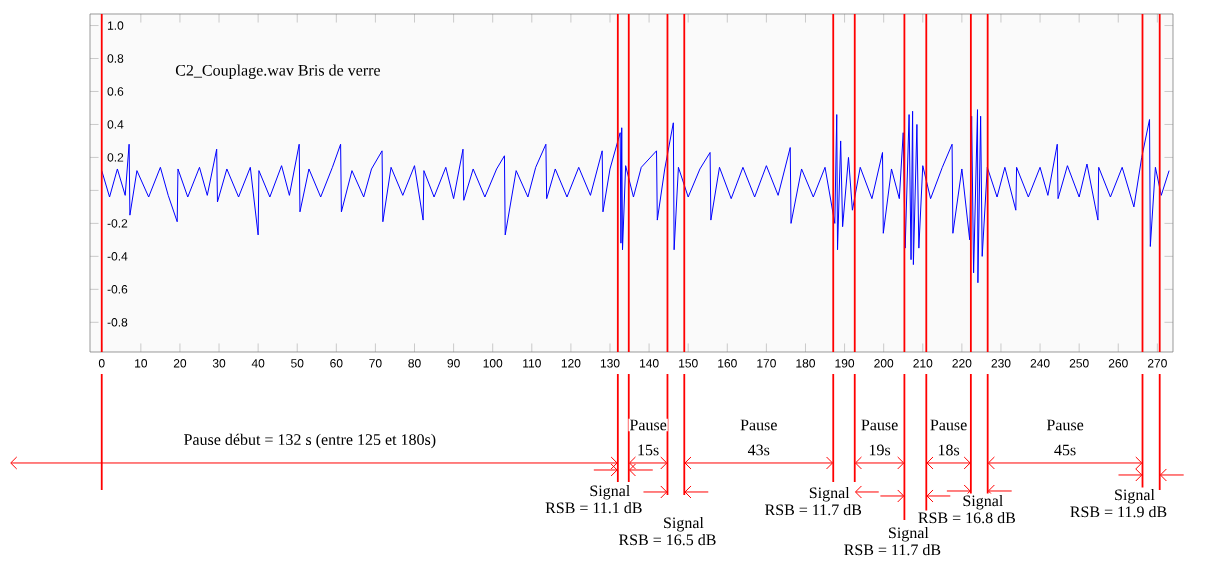 This screenshot has height=567, width=1228. What do you see at coordinates (493, 363) in the screenshot?
I see `x-tick-label: 100` at bounding box center [493, 363].